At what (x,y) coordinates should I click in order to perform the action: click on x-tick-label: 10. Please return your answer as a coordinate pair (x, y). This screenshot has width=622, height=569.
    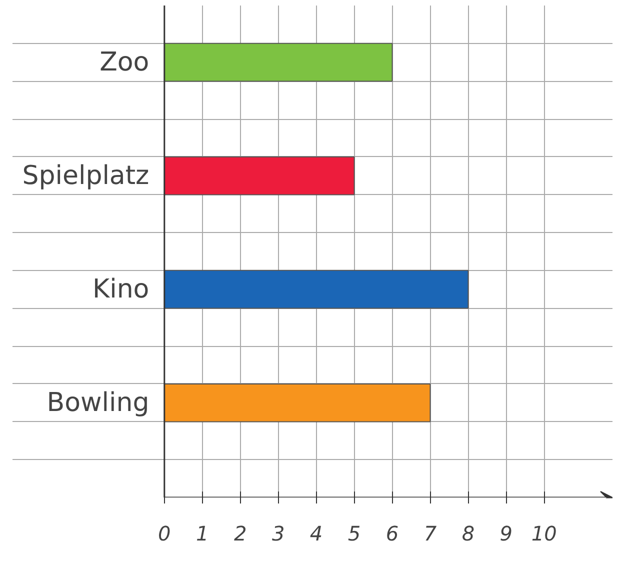
    Looking at the image, I should click on (544, 534).